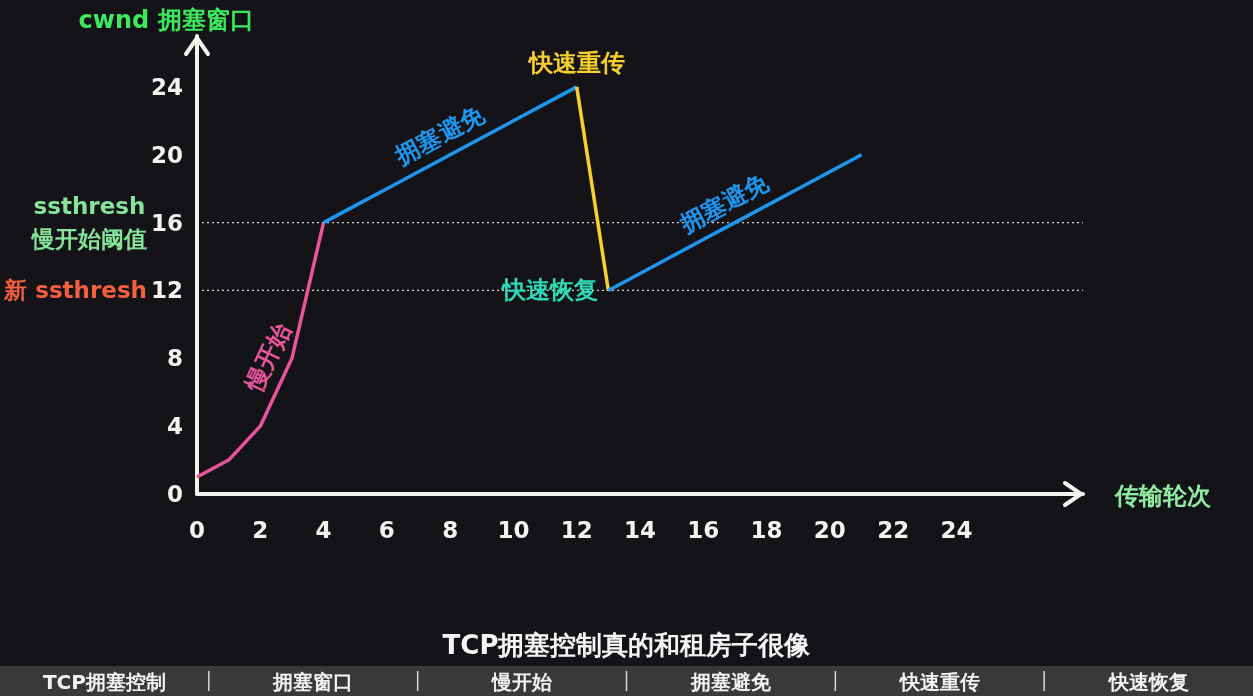  Describe the element at coordinates (766, 530) in the screenshot. I see `x-tick-label: 18` at that location.